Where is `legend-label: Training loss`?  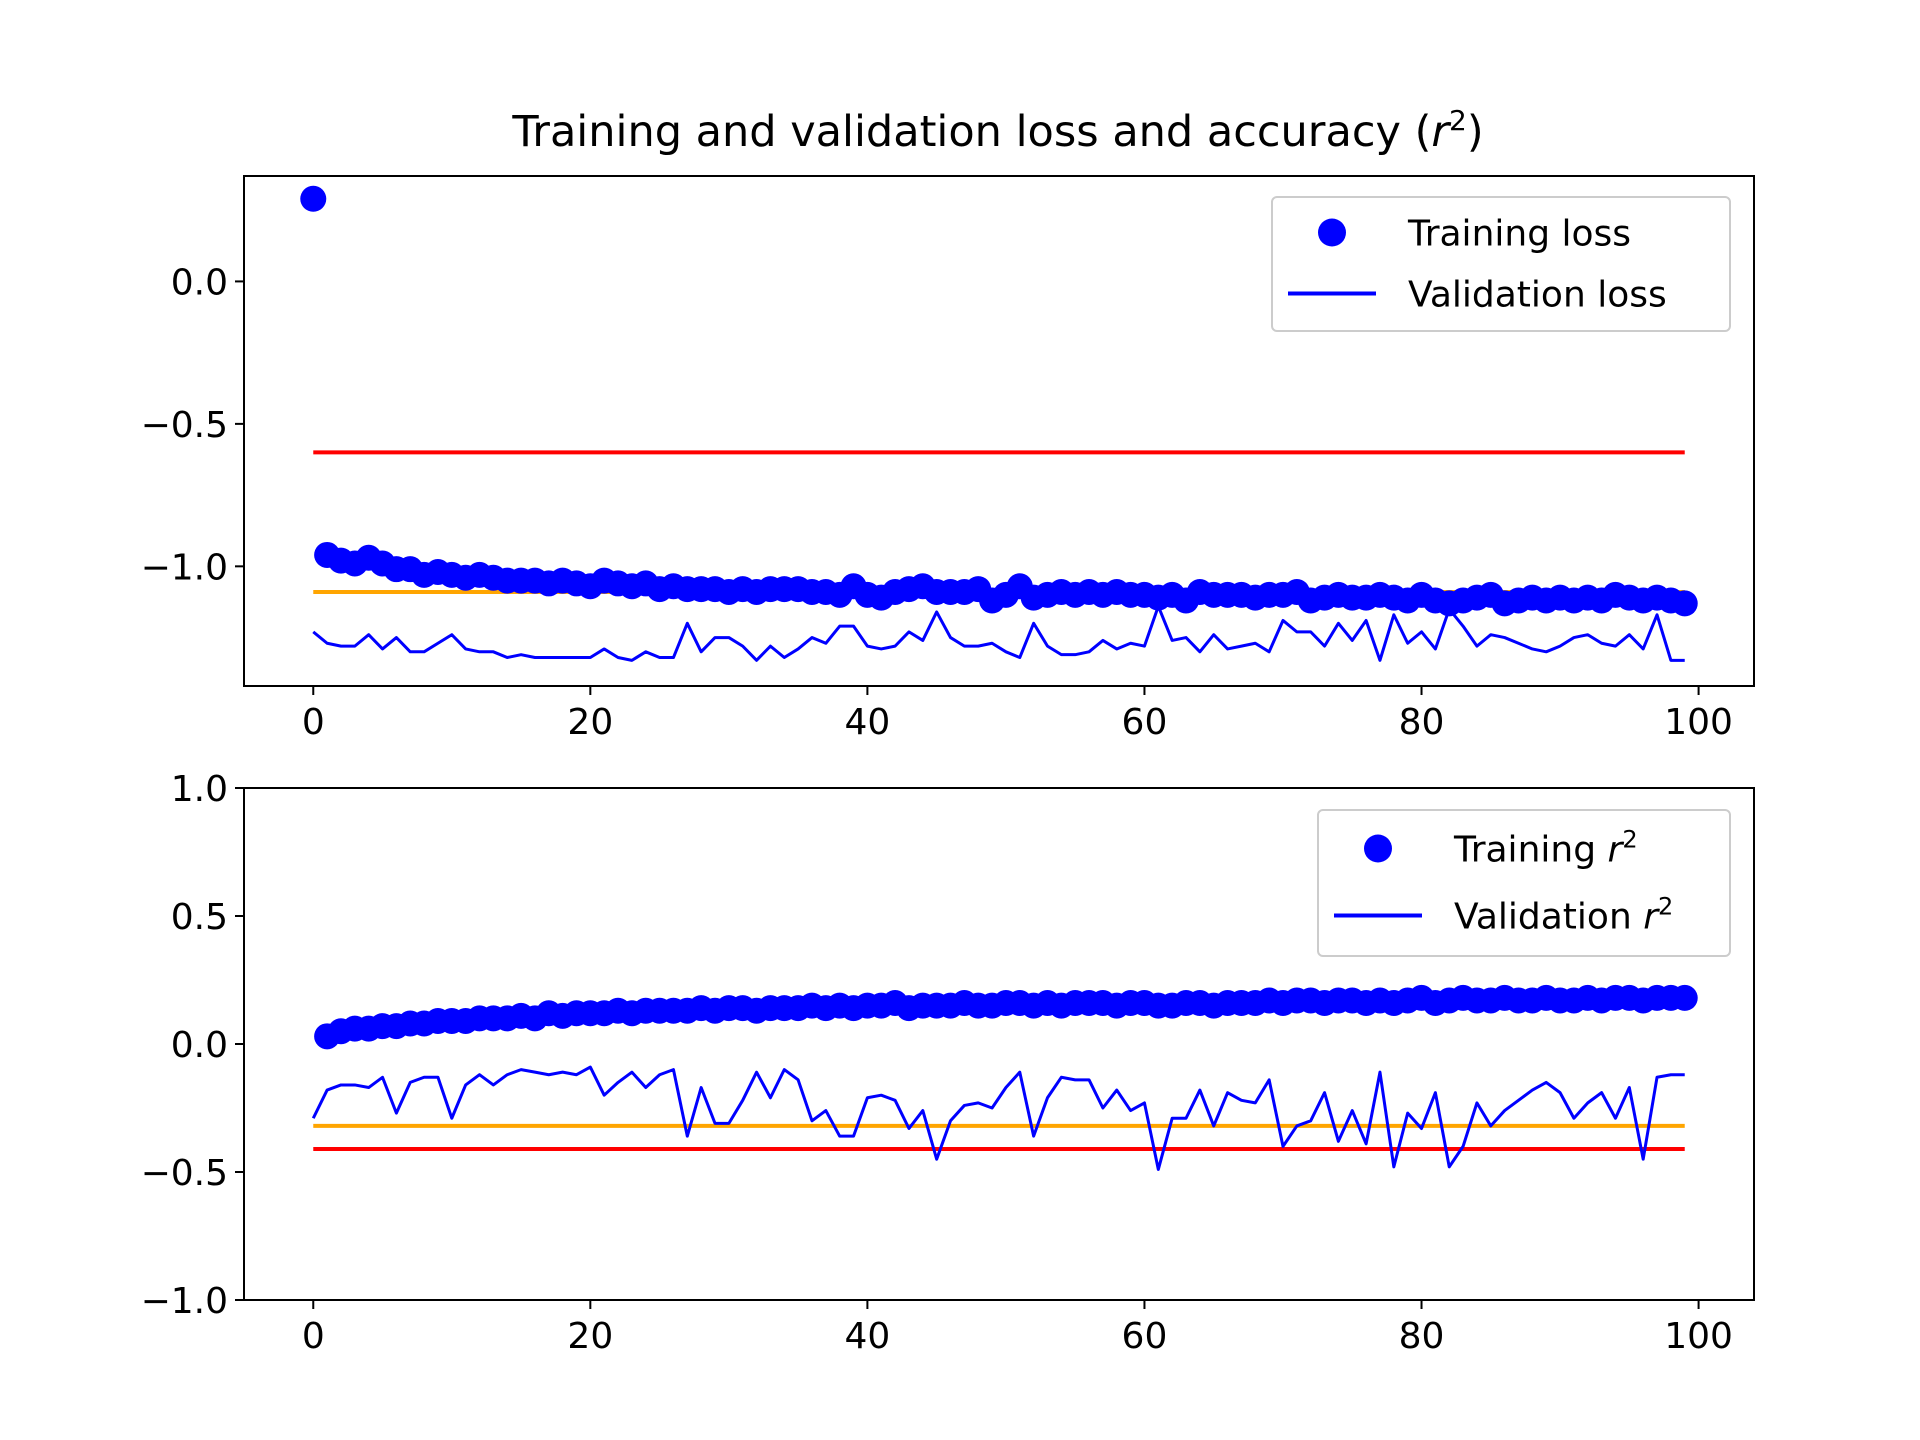
legend-label: Training loss is located at coordinates (1519, 234).